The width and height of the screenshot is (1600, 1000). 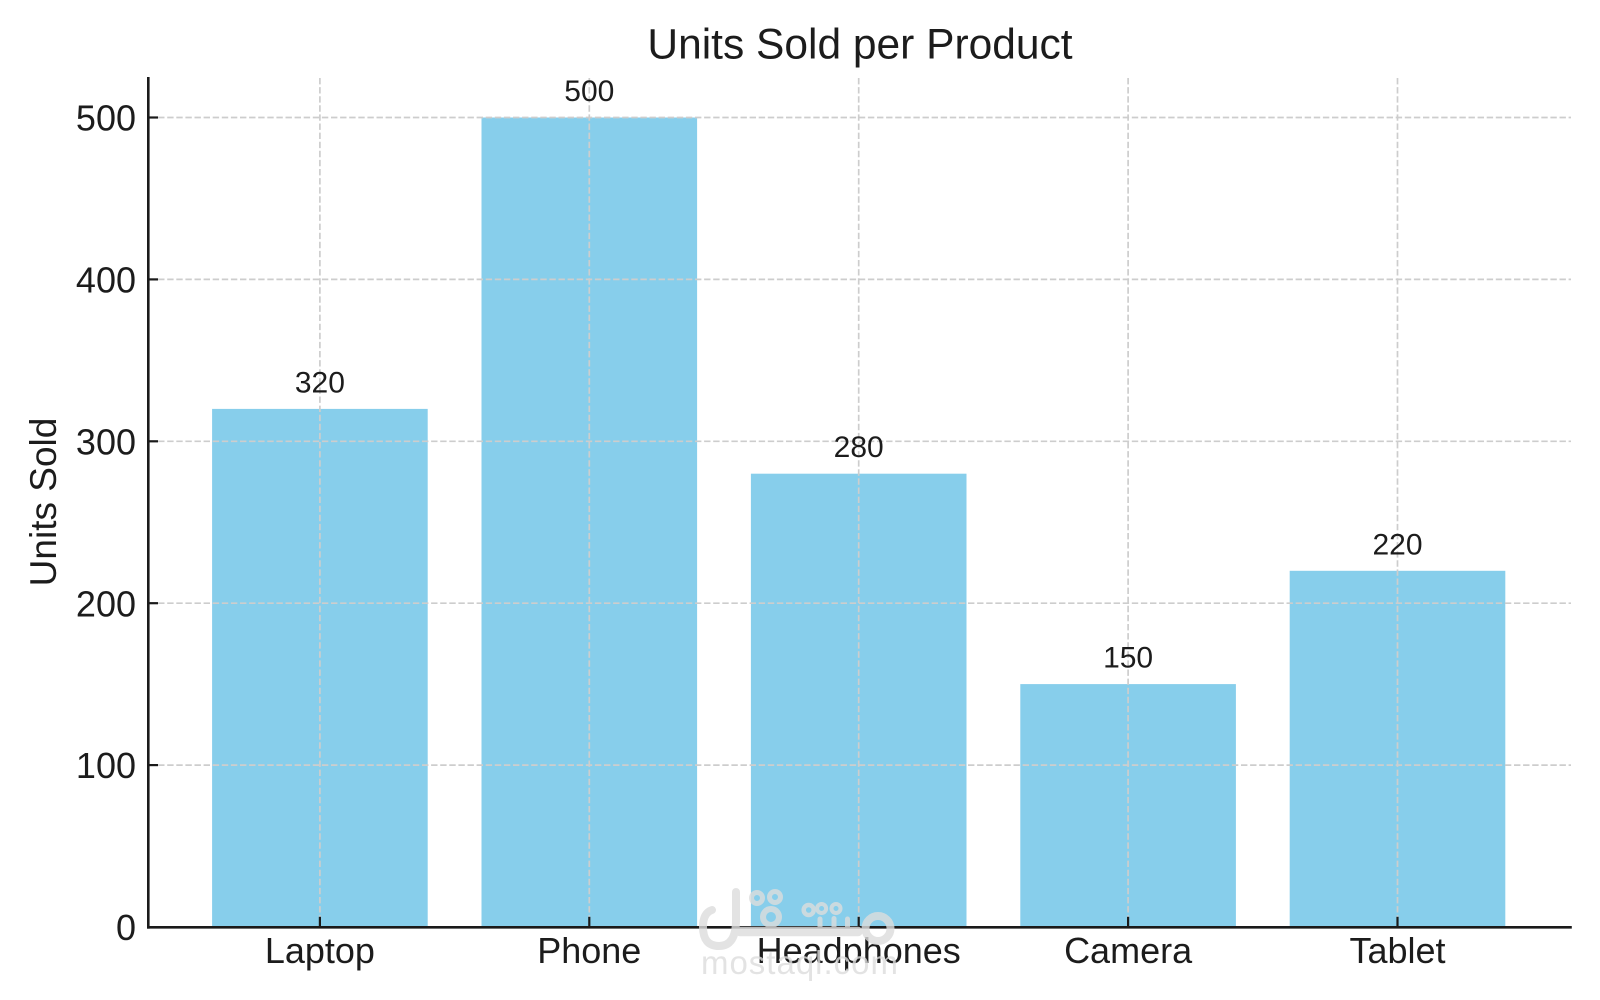 I want to click on svg-text: Units Sold per Product, so click(x=859, y=45).